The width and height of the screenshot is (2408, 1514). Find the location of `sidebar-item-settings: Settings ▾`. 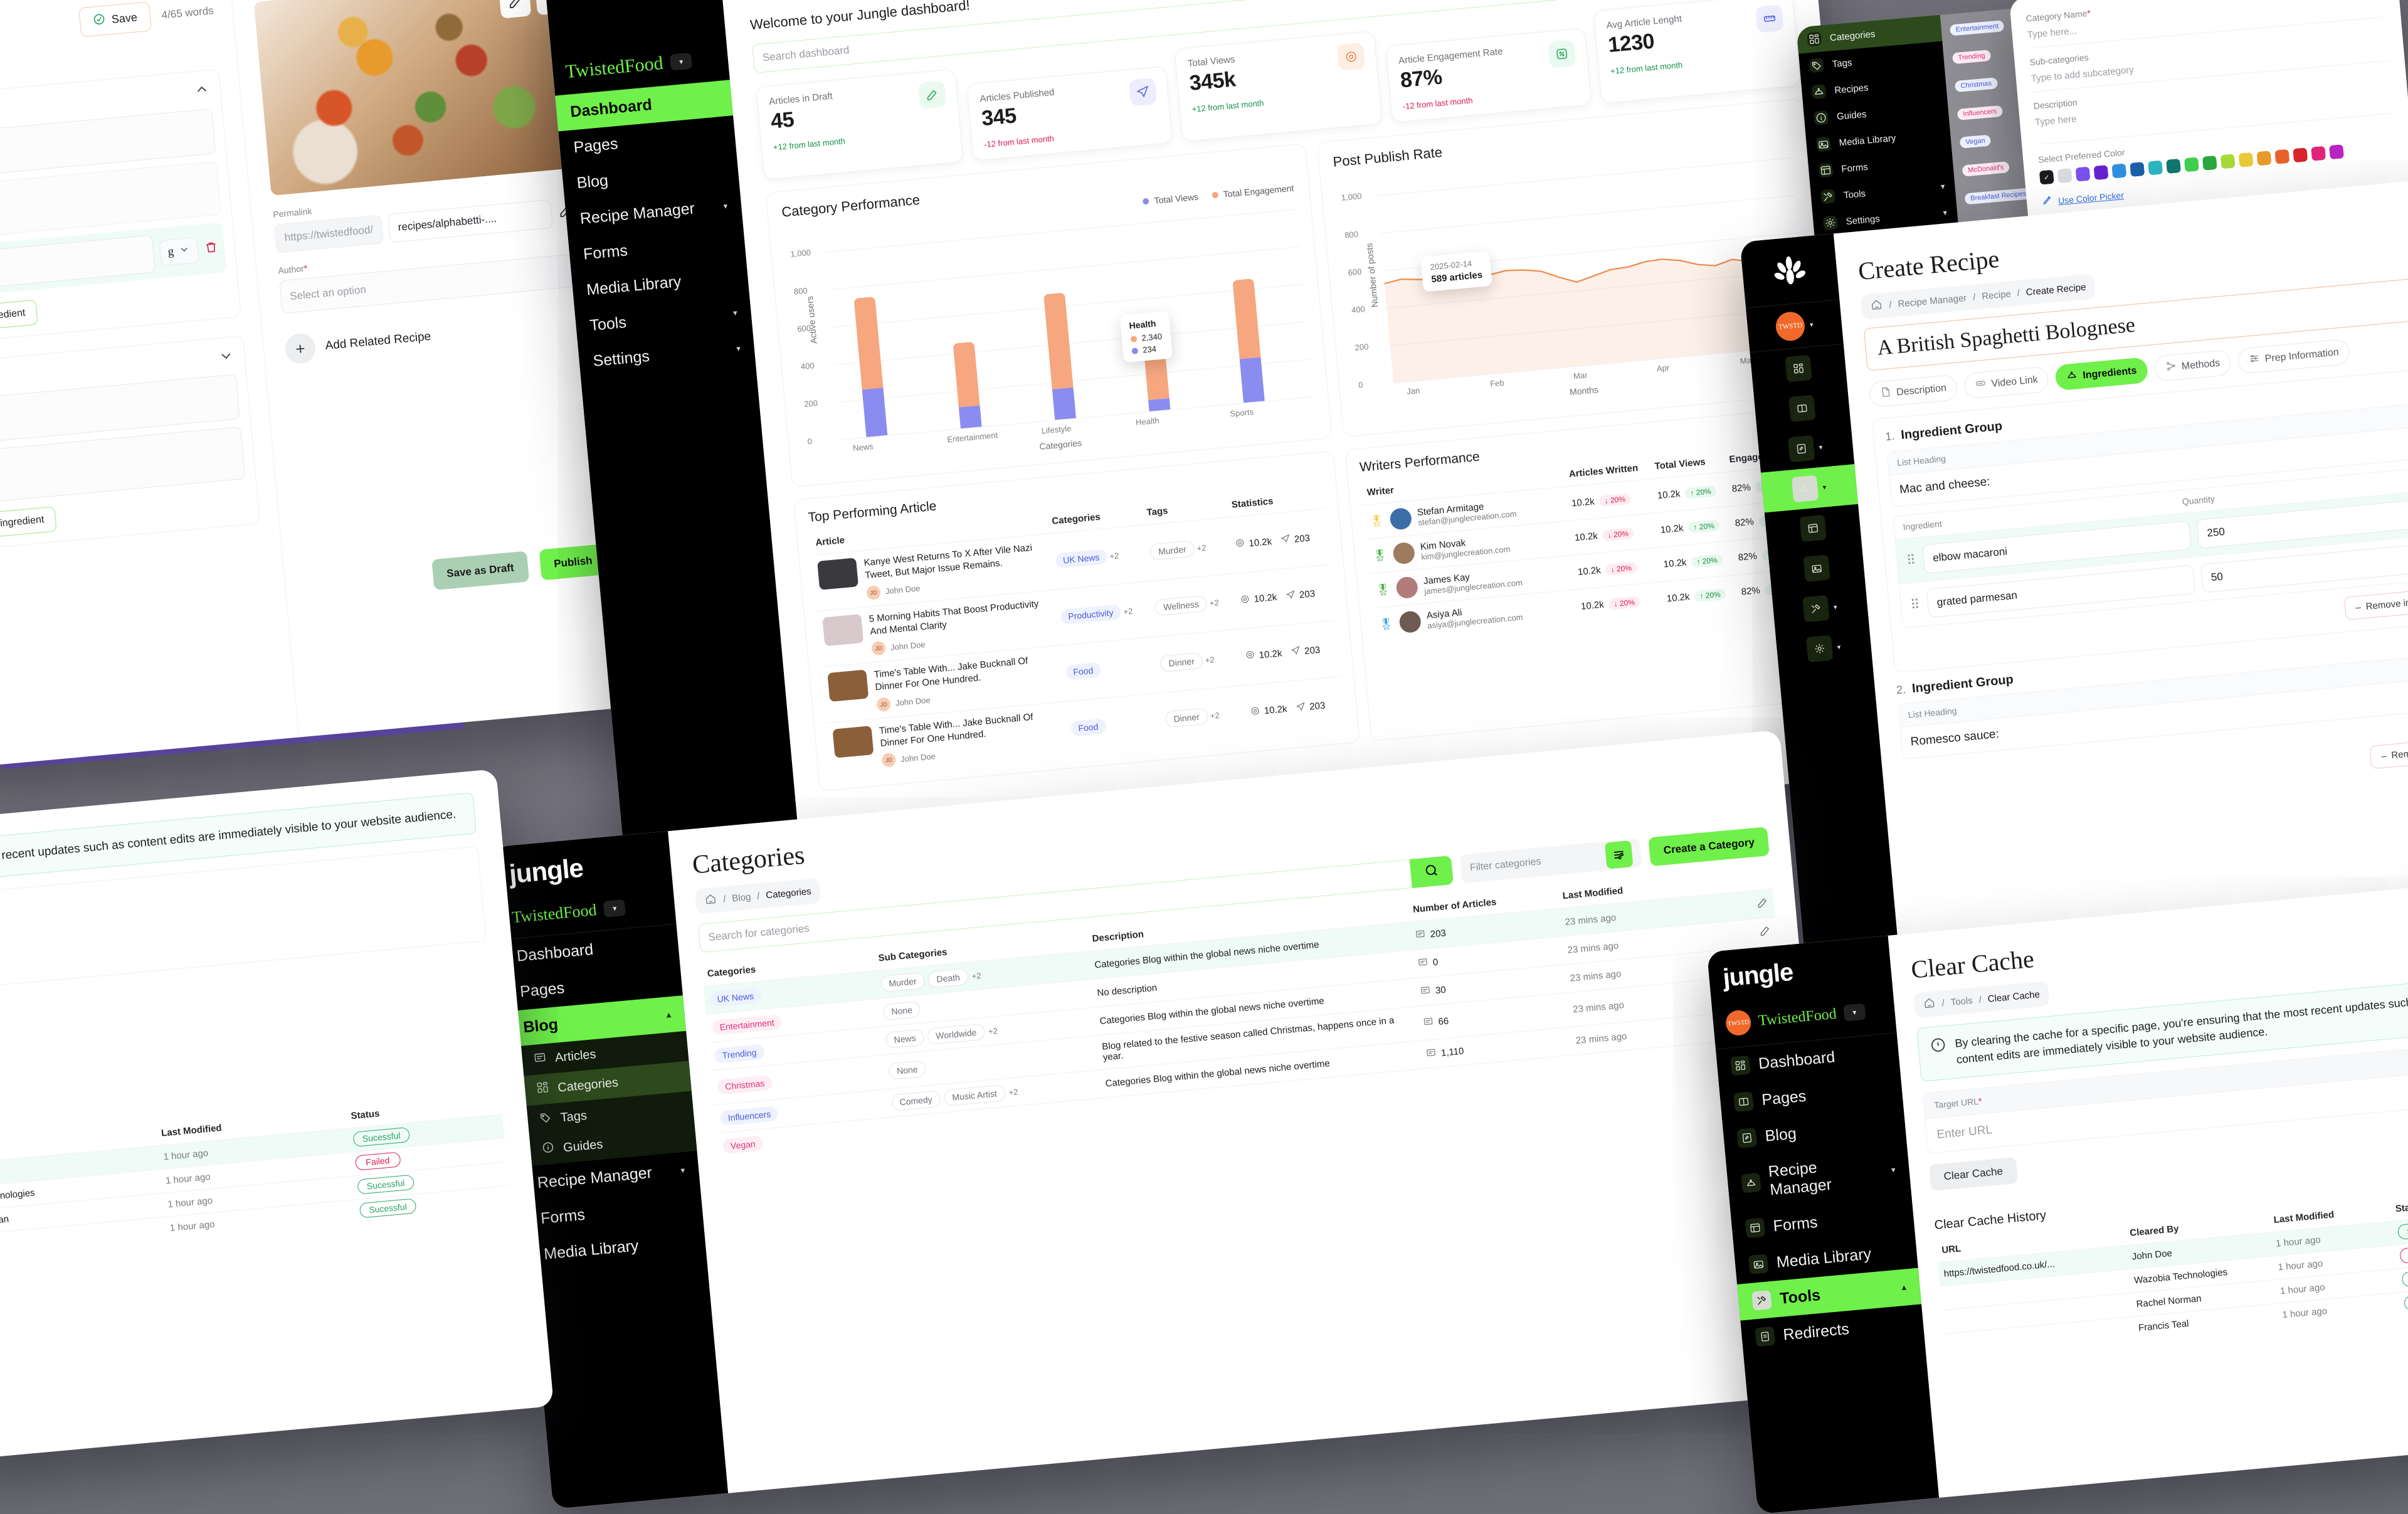

sidebar-item-settings: Settings ▾ is located at coordinates (1885, 218).